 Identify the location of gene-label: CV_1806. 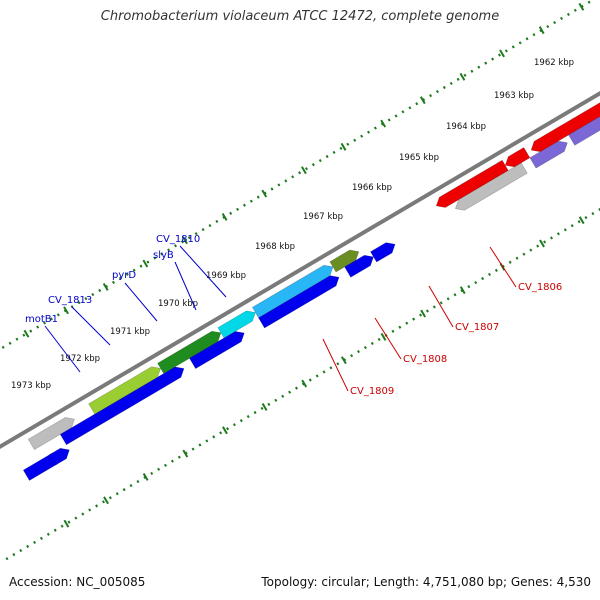
(540, 287).